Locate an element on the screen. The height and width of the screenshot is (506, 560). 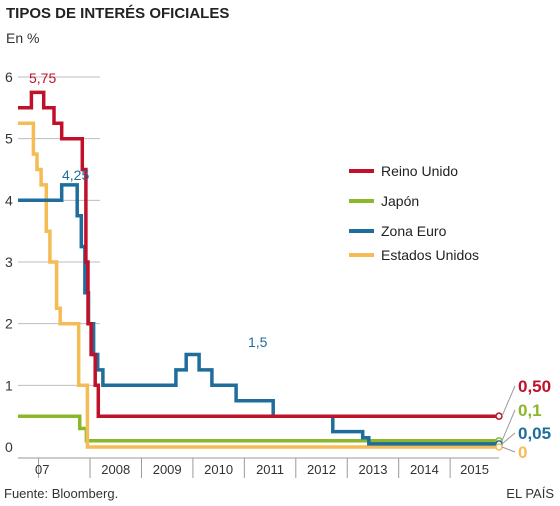
x-tick-label: 2009 is located at coordinates (167, 469).